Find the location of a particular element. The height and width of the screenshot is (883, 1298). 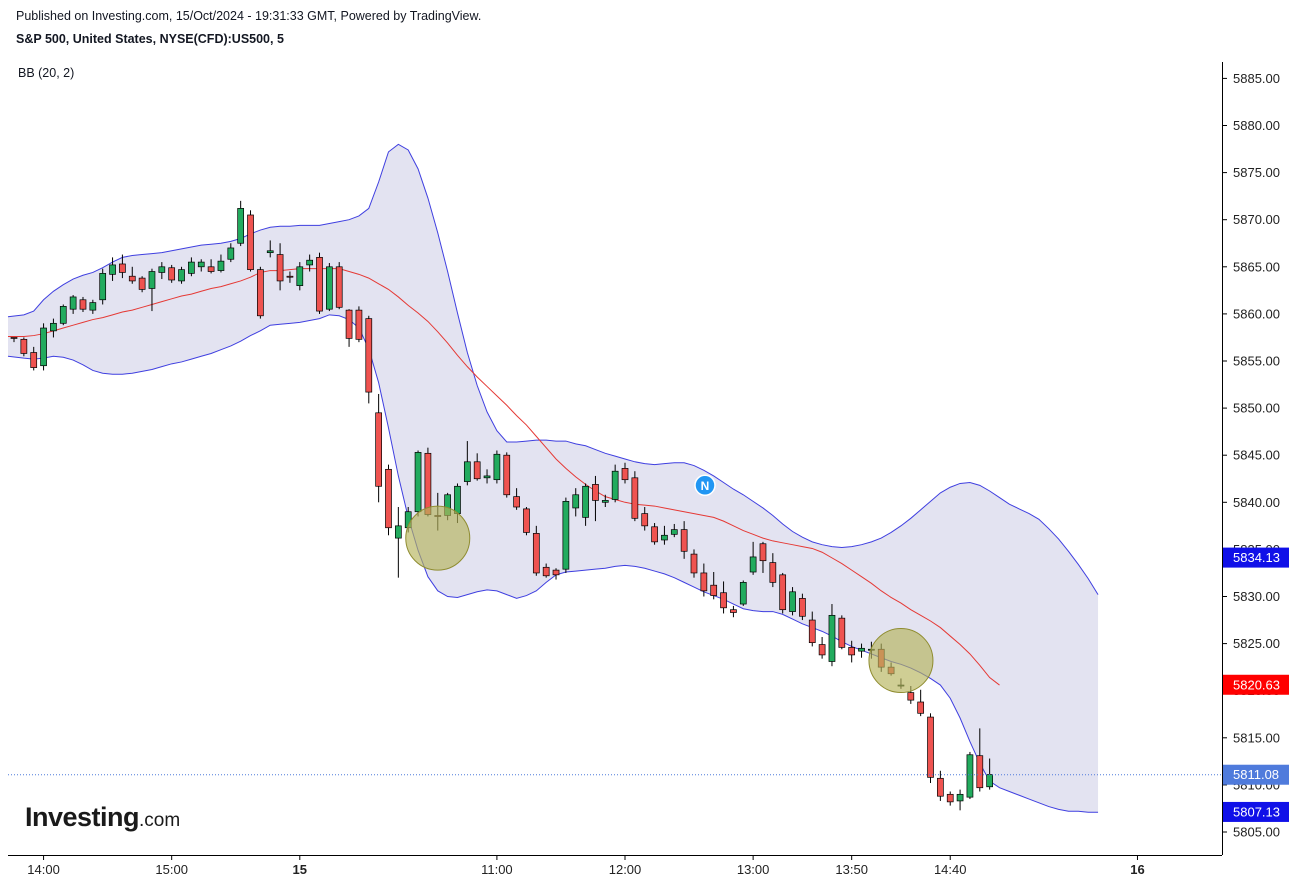

price-tag-label: 5811.08 is located at coordinates (1256, 774).